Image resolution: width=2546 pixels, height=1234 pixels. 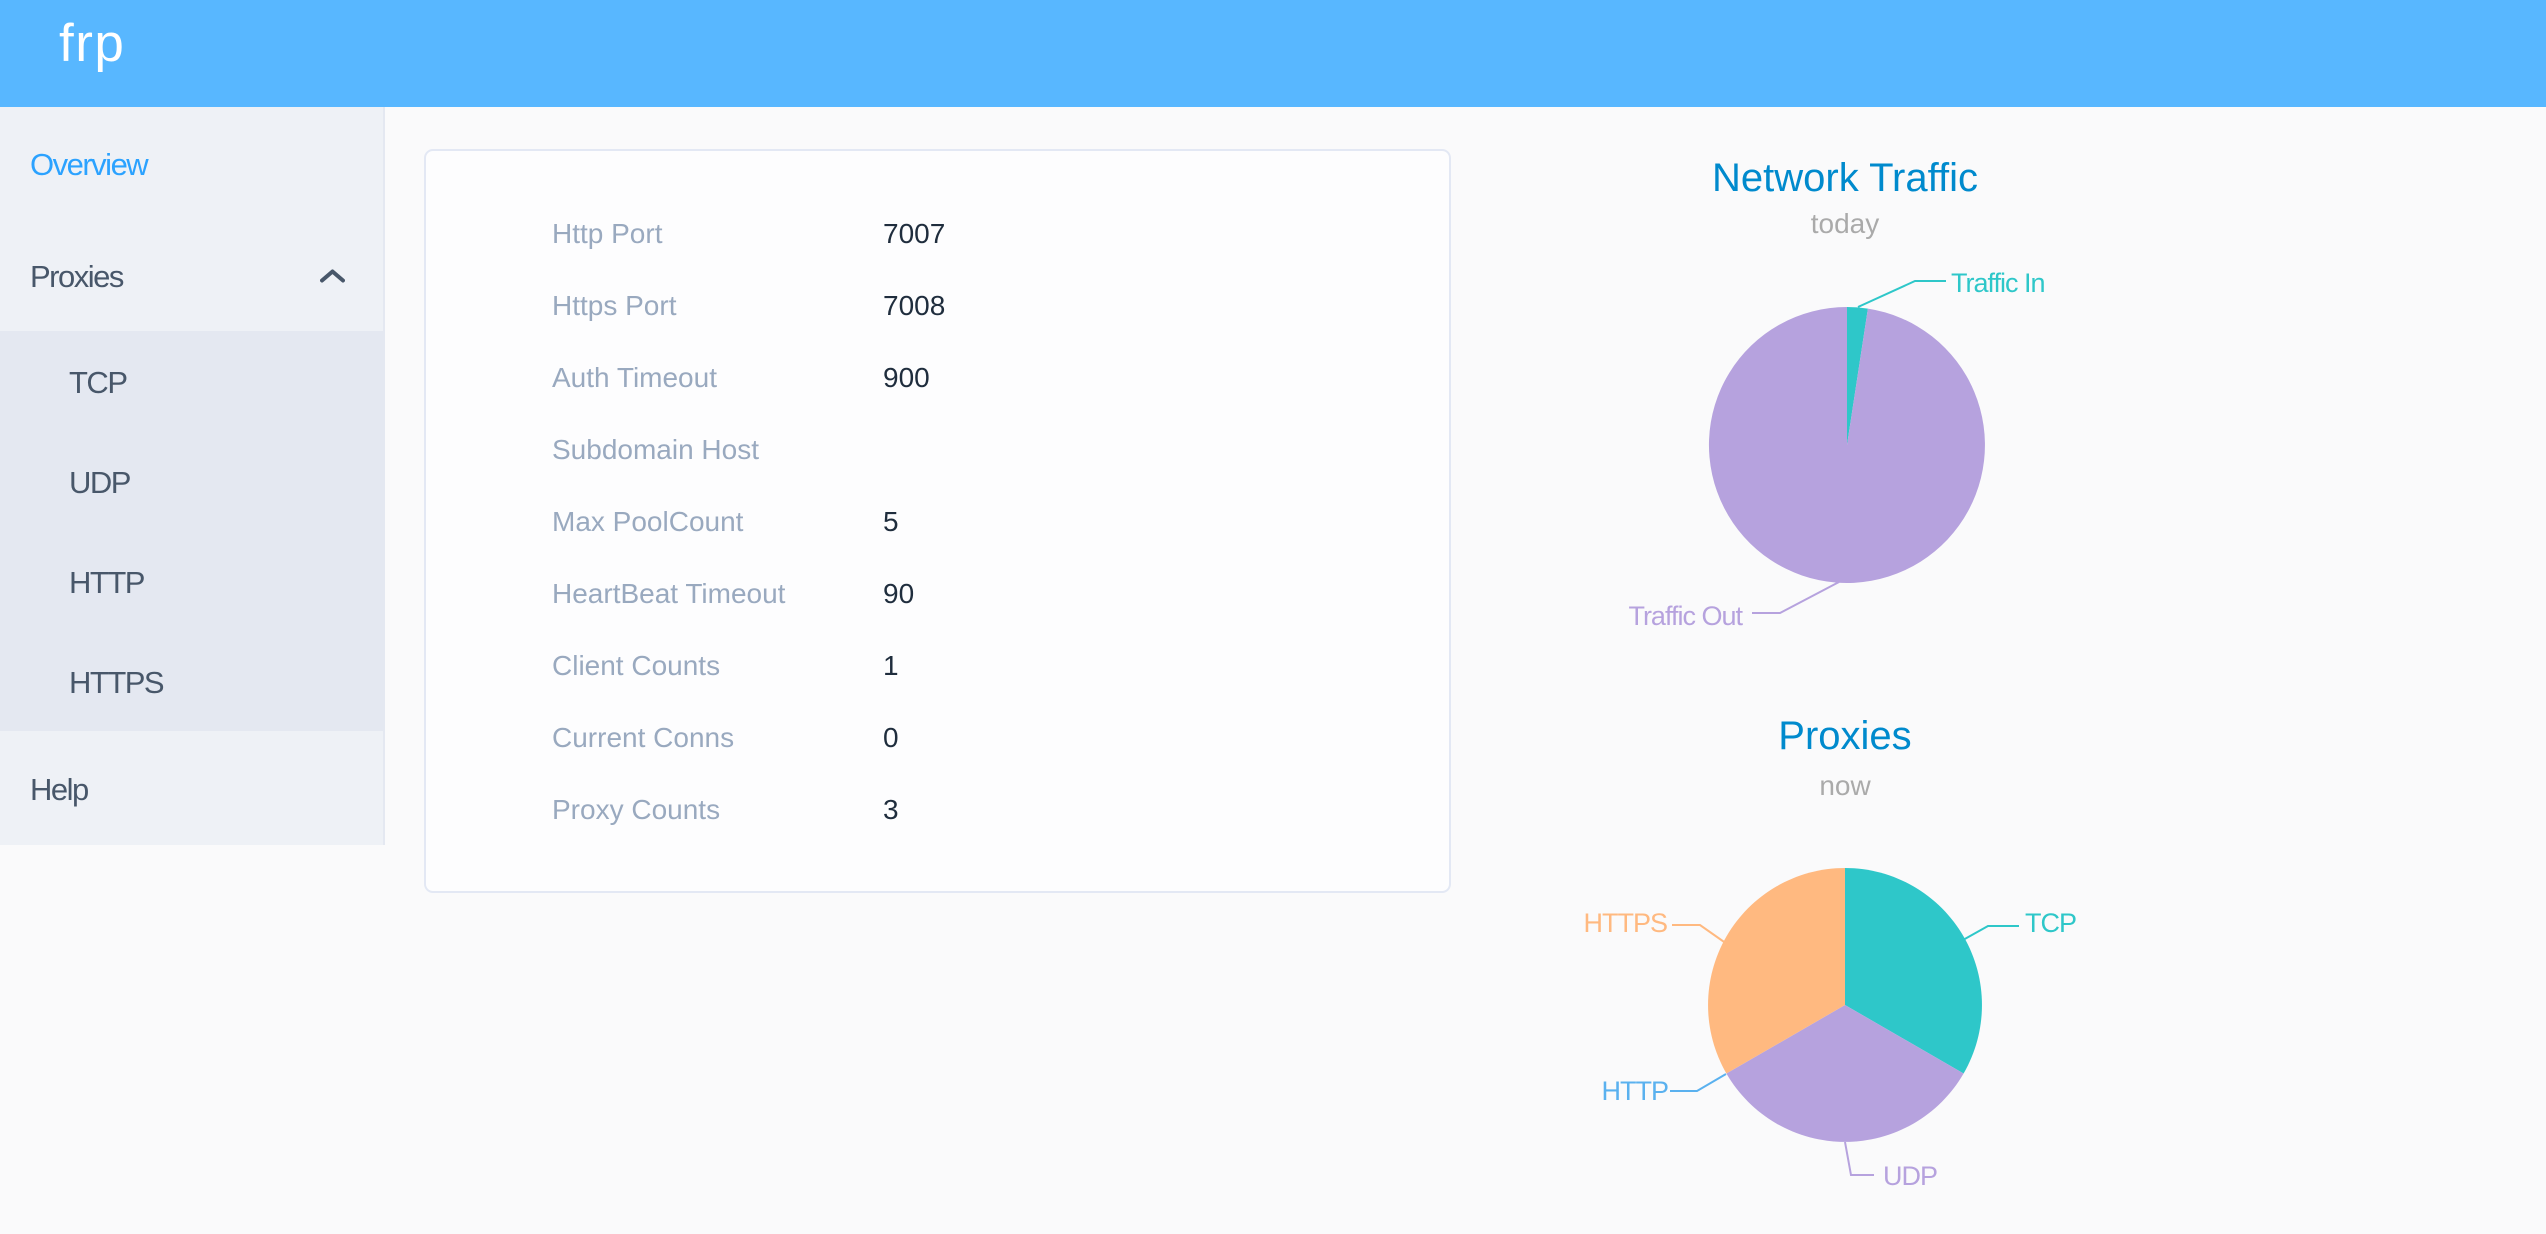 What do you see at coordinates (2050, 923) in the screenshot?
I see `svg-text: TCP` at bounding box center [2050, 923].